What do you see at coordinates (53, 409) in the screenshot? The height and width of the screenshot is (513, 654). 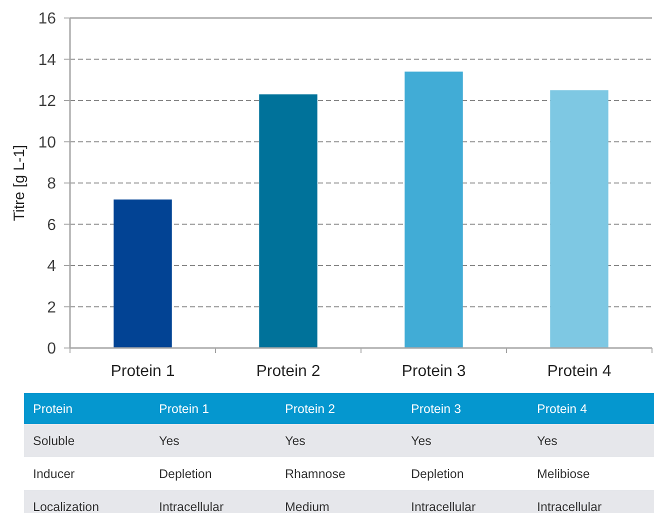 I see `category-label: Protein` at bounding box center [53, 409].